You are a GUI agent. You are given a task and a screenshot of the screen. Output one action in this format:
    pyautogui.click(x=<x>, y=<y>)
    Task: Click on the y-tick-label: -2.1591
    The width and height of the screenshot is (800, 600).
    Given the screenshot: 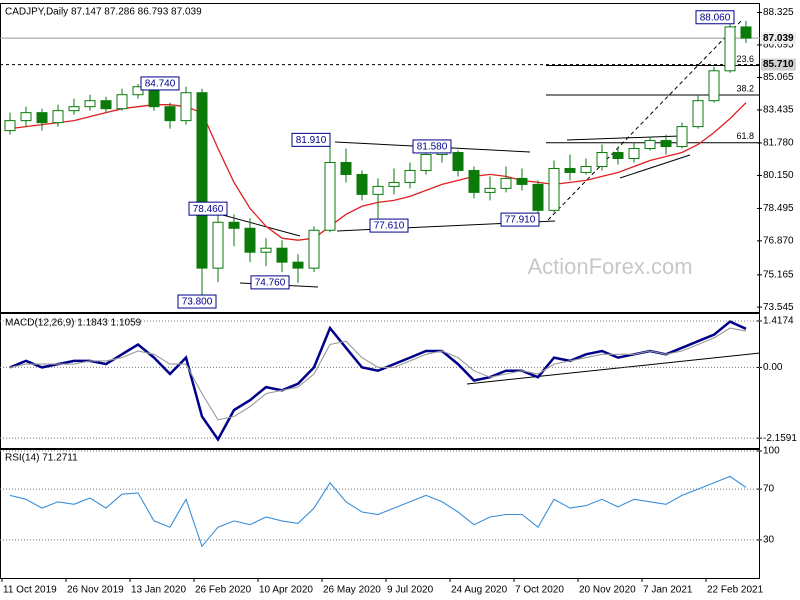 What is the action you would take?
    pyautogui.click(x=780, y=438)
    